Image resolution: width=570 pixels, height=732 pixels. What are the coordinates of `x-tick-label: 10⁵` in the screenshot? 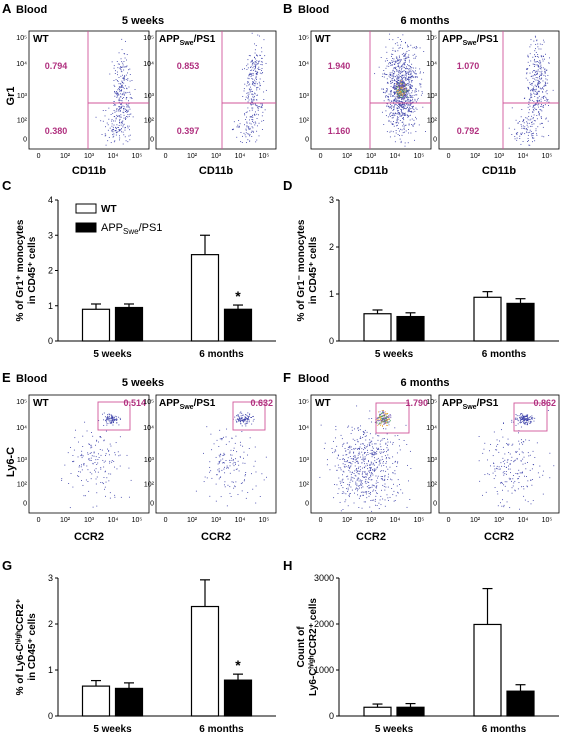 It's located at (264, 156).